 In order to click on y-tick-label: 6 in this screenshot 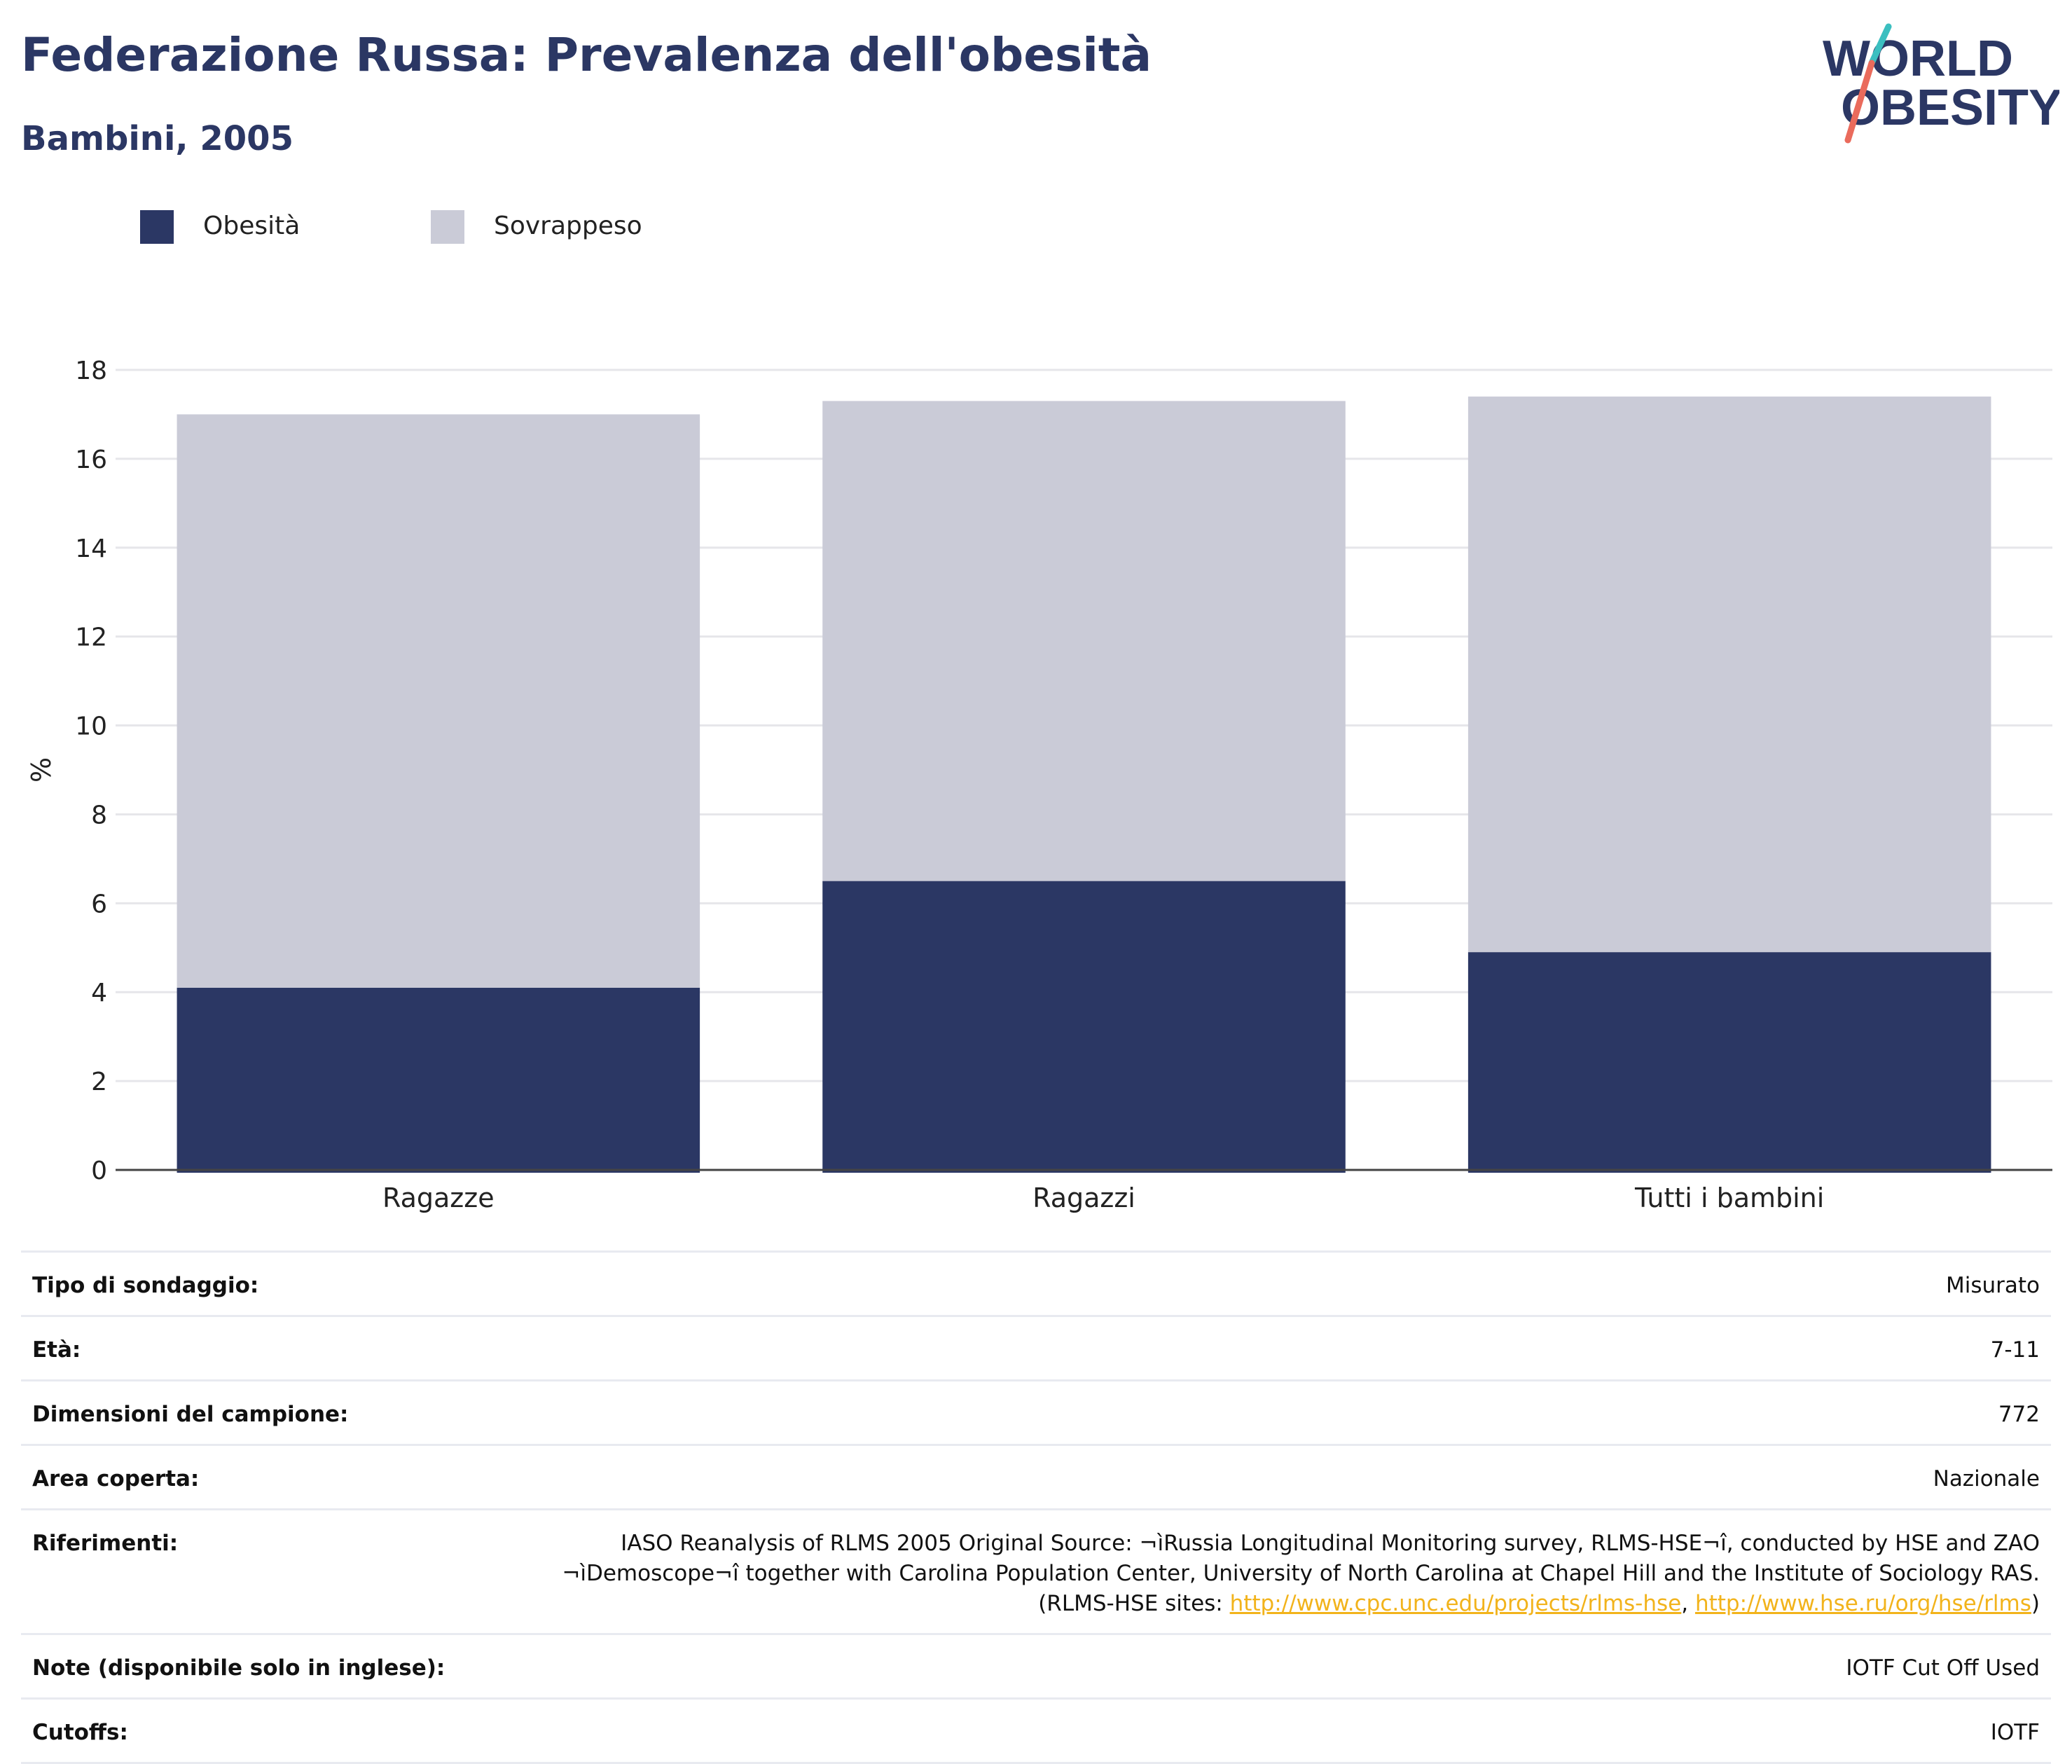, I will do `click(99, 904)`.